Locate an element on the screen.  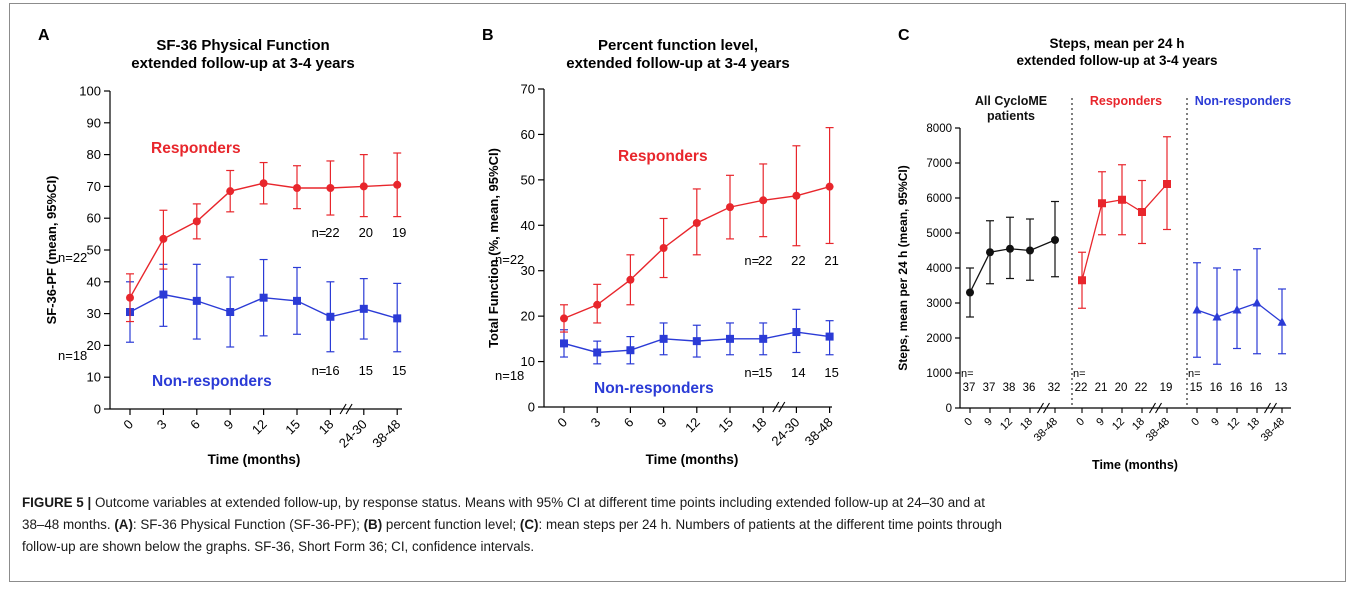
b-x-tick-label: 38-48 is located at coordinates (819, 432).